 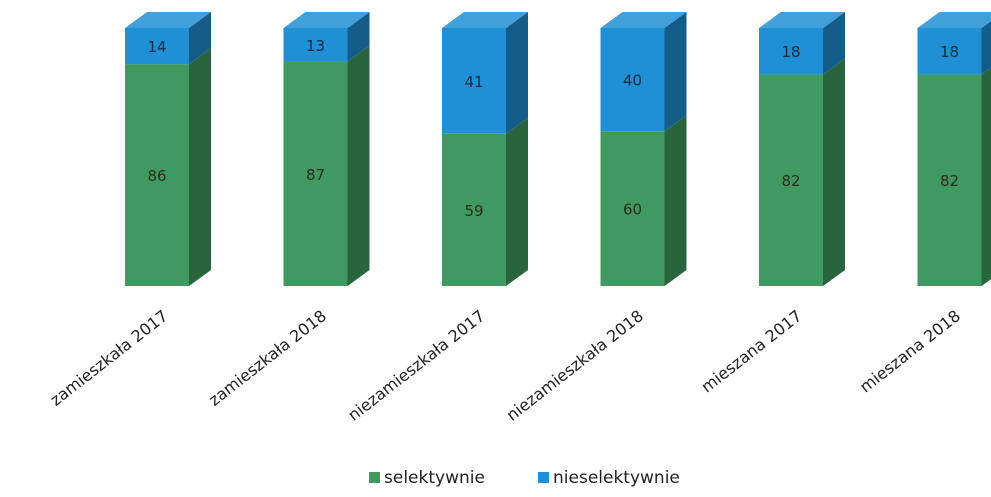 I want to click on category-label: niezamieszkała 2018, so click(x=575, y=365).